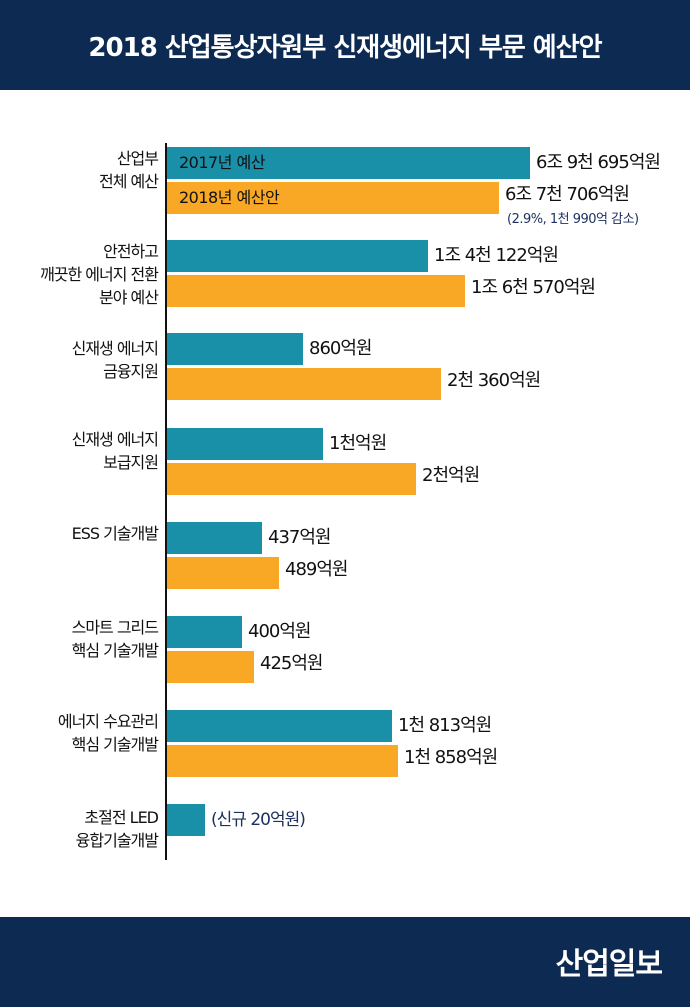 The image size is (690, 1007). What do you see at coordinates (345, 47) in the screenshot?
I see `page-title: 2018 산업통상자원부 신재생에너지 부문 예산안` at bounding box center [345, 47].